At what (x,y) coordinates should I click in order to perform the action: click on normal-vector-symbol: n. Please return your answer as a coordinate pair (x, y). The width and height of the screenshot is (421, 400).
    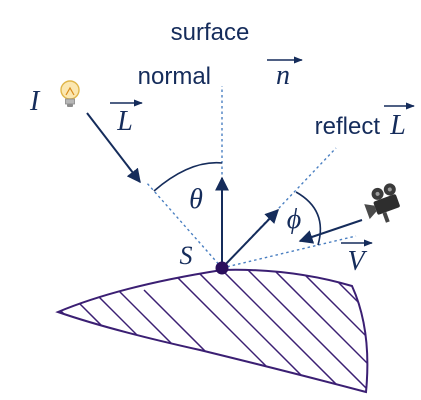
    Looking at the image, I should click on (283, 75).